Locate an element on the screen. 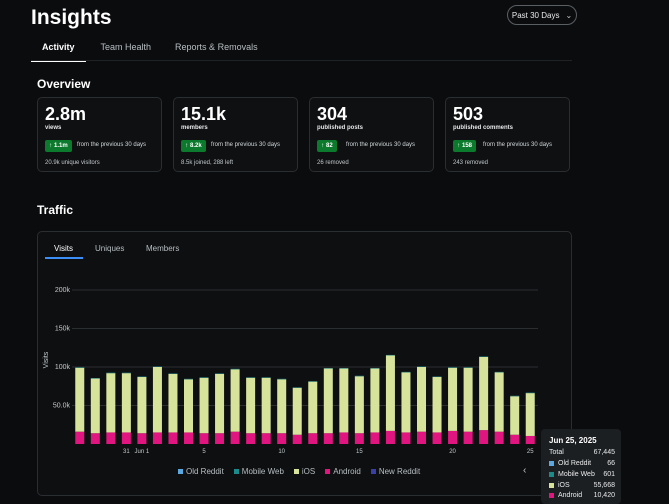  tooltip-value: 601 is located at coordinates (609, 474).